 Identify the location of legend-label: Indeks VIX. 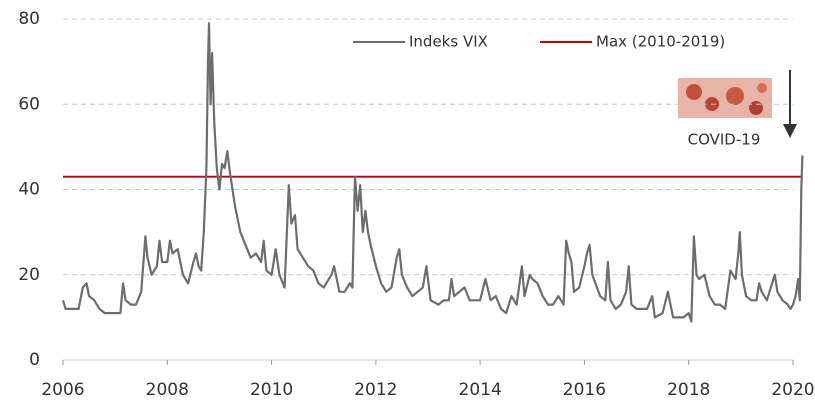
(448, 42).